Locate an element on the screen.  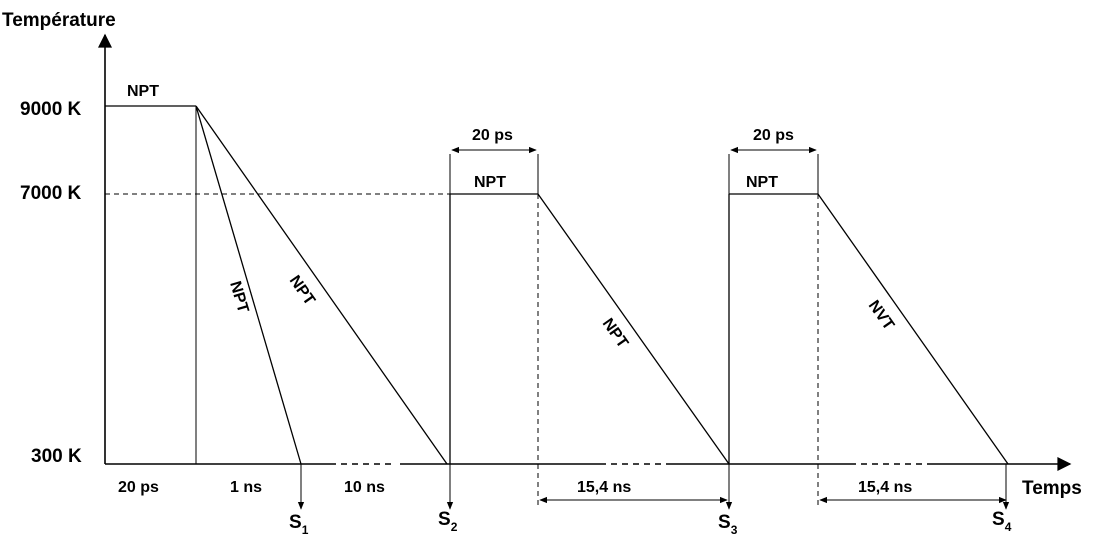
level-7000-label: 7000 K is located at coordinates (51, 193).